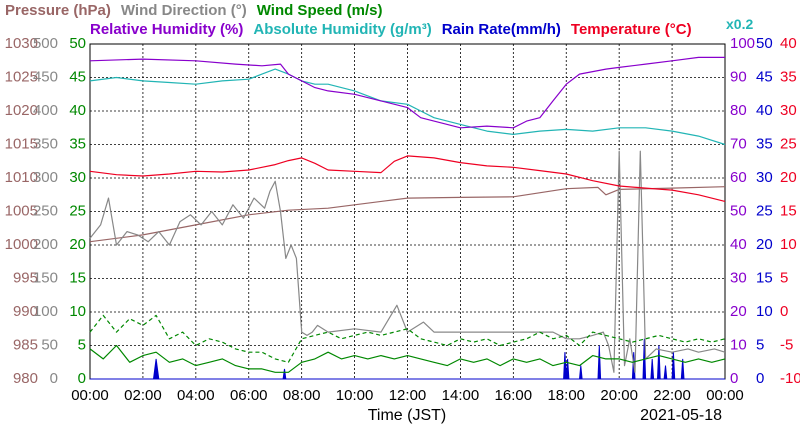  Describe the element at coordinates (45, 277) in the screenshot. I see `wind_direction-tick: 150` at that location.